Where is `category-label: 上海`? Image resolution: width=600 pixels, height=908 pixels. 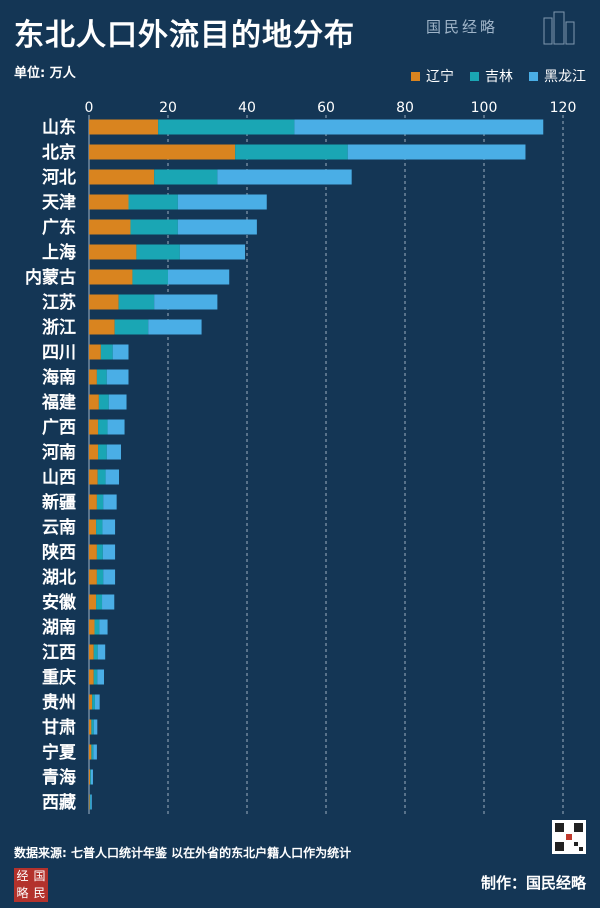
category-label: 上海 is located at coordinates (59, 252).